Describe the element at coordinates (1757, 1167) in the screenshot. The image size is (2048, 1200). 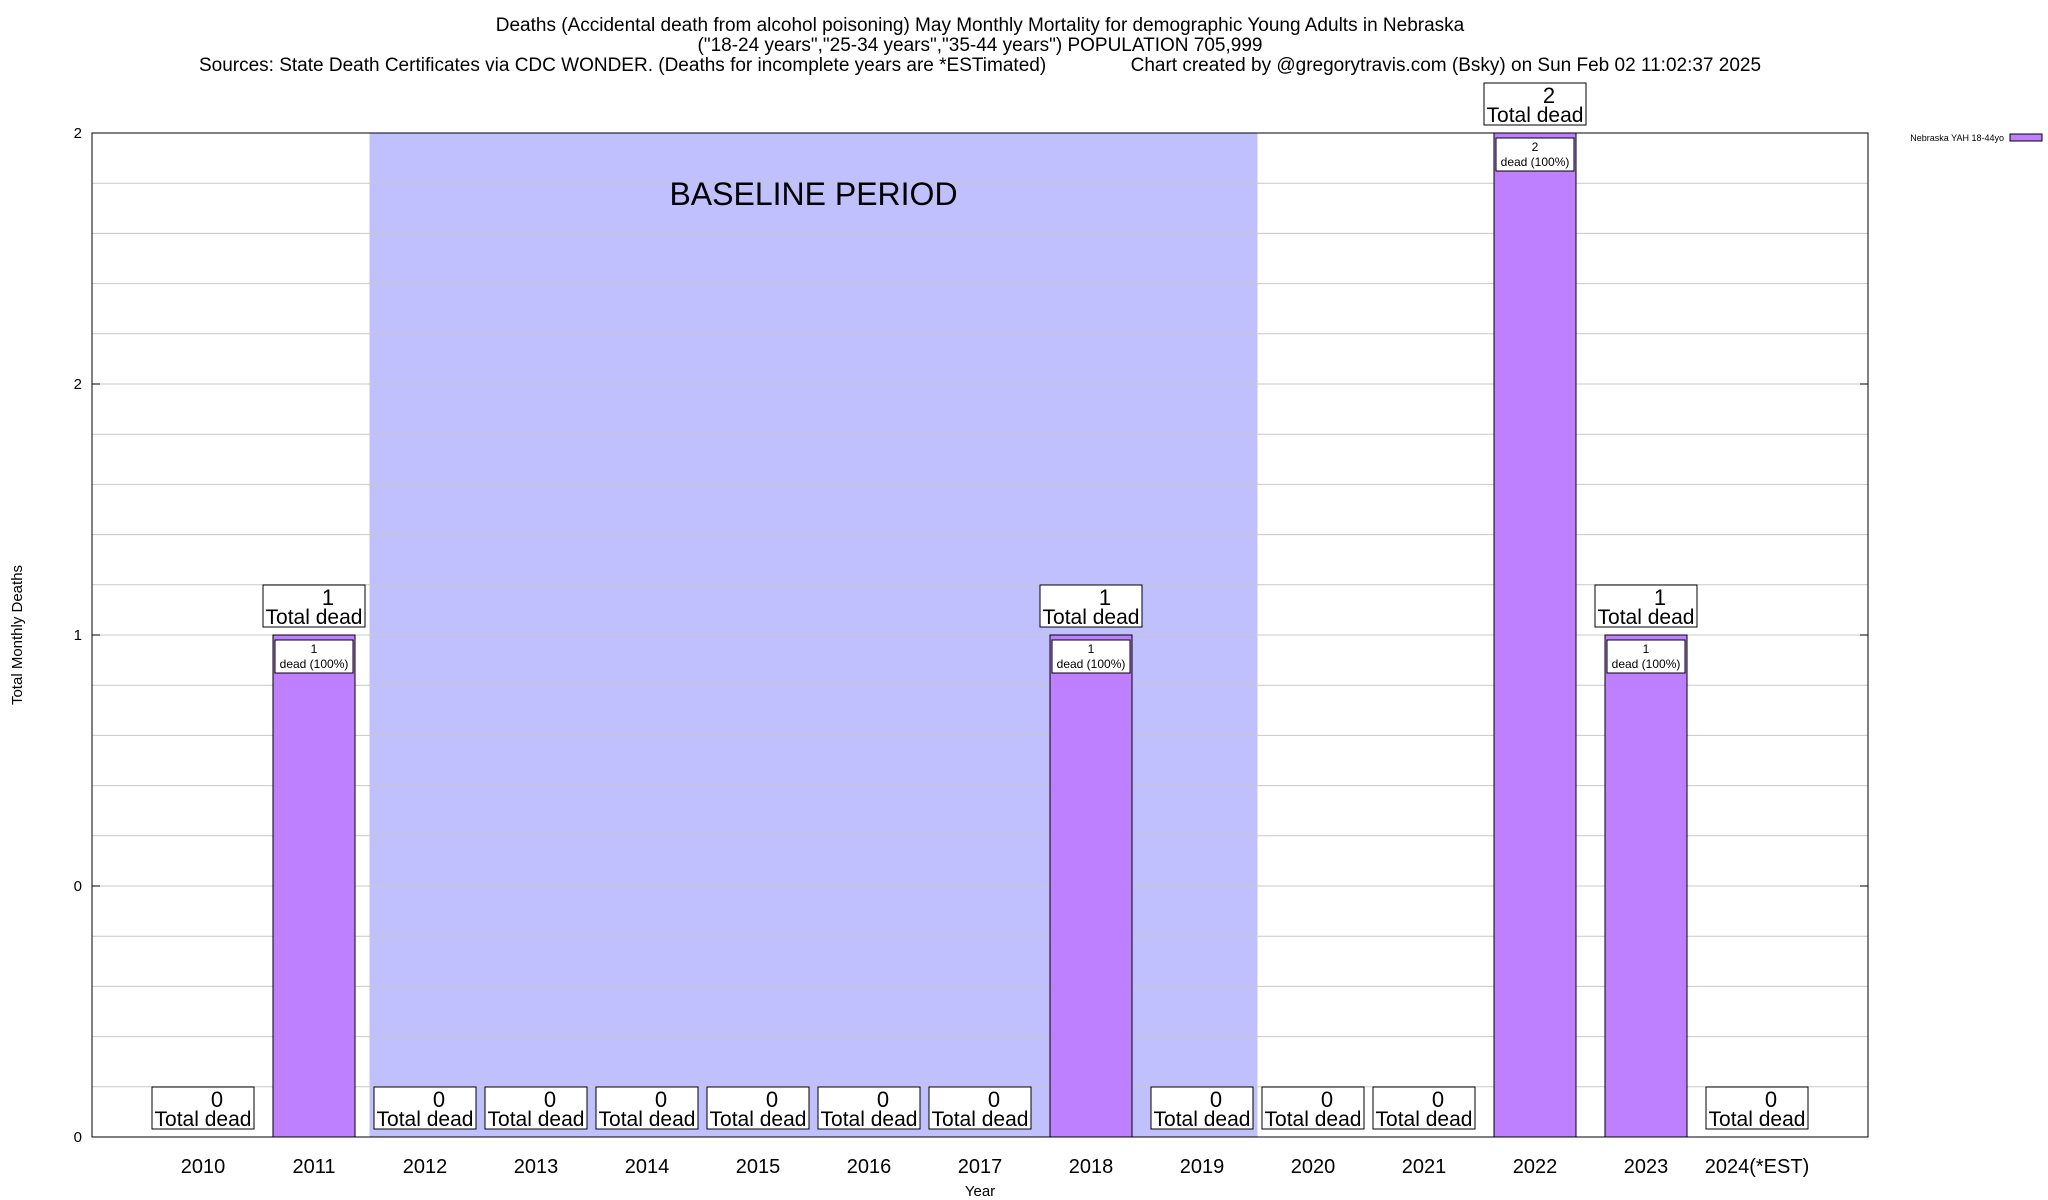
I see `x-tick-label: 2024(*EST)` at that location.